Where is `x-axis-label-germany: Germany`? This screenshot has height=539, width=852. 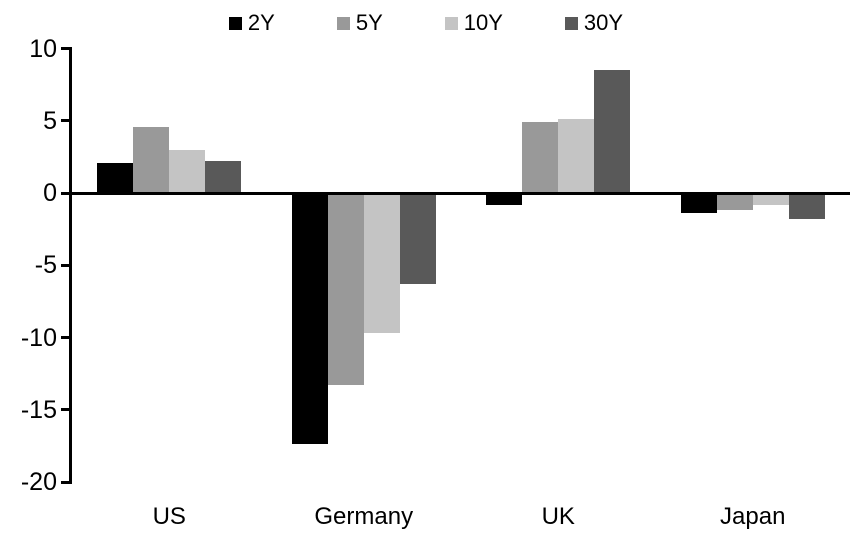 x-axis-label-germany: Germany is located at coordinates (364, 516).